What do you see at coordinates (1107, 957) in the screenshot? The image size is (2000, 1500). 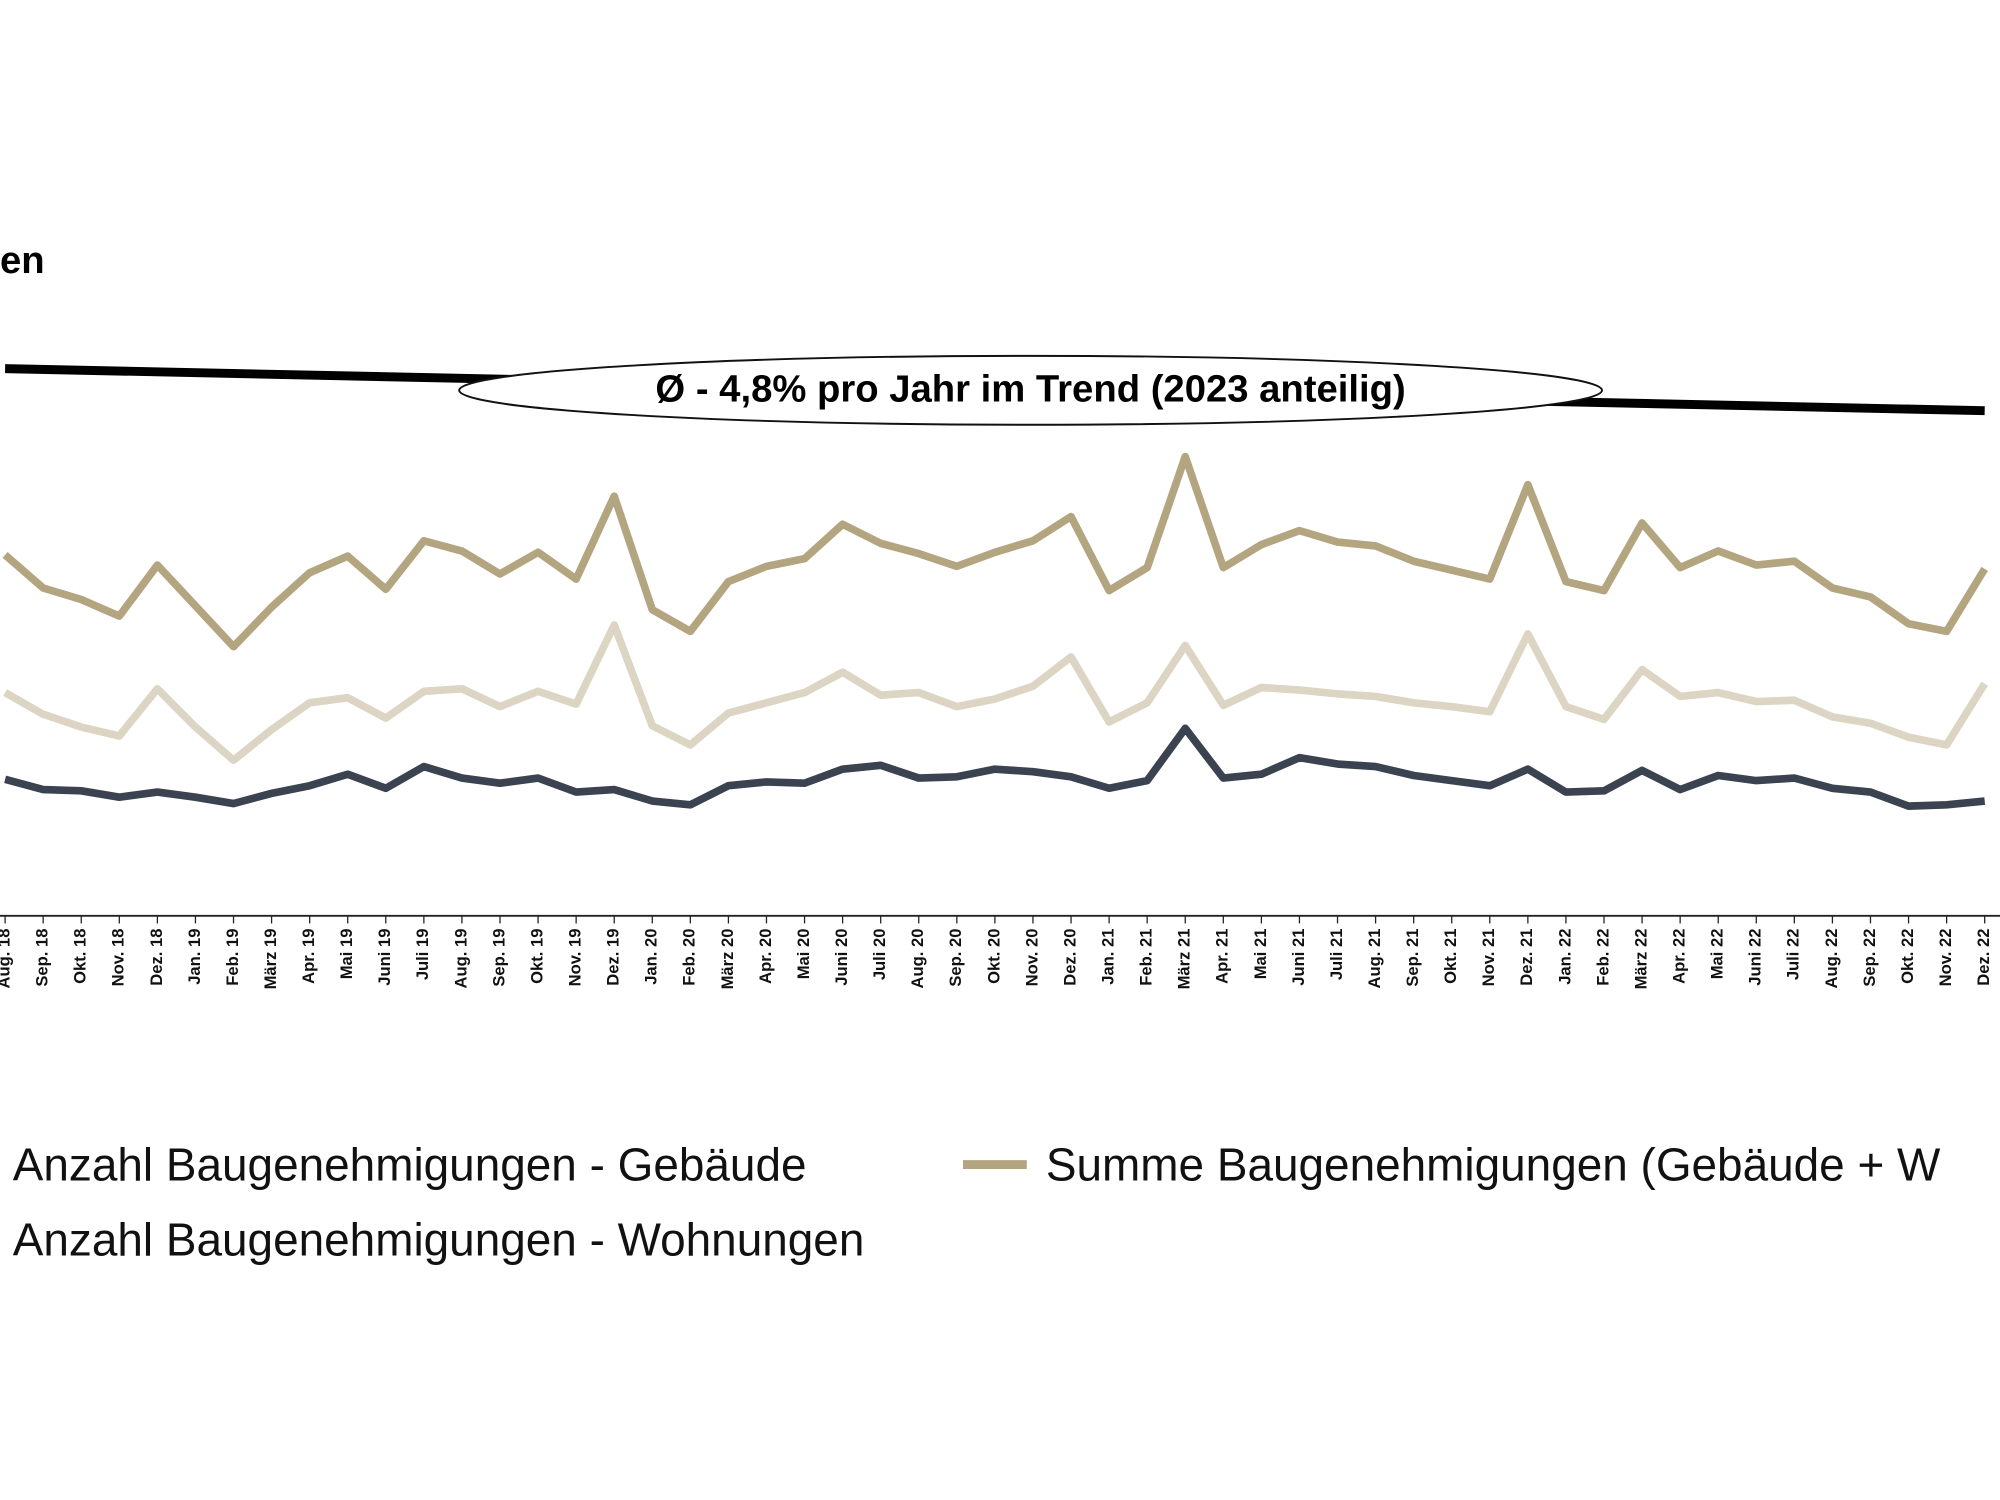 I see `x-tick-label: Jan. 21` at bounding box center [1107, 957].